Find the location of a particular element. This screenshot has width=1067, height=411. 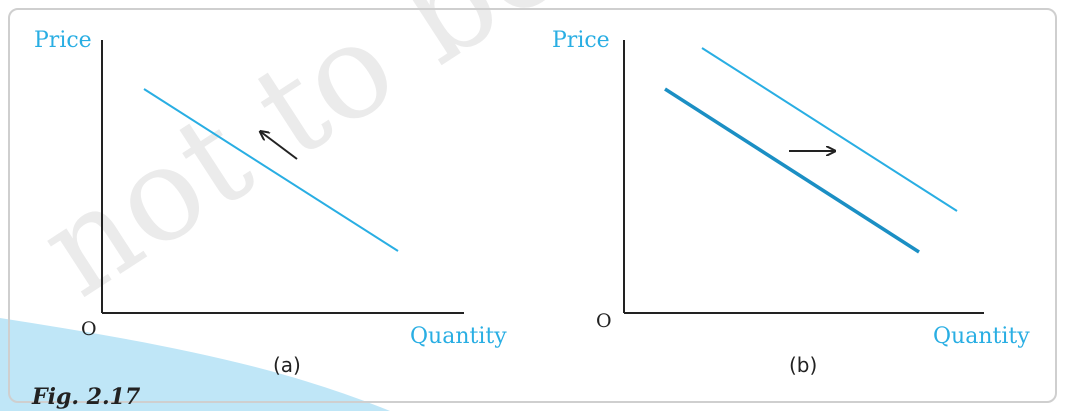

panel-a-origin-label: O is located at coordinates (89, 329).